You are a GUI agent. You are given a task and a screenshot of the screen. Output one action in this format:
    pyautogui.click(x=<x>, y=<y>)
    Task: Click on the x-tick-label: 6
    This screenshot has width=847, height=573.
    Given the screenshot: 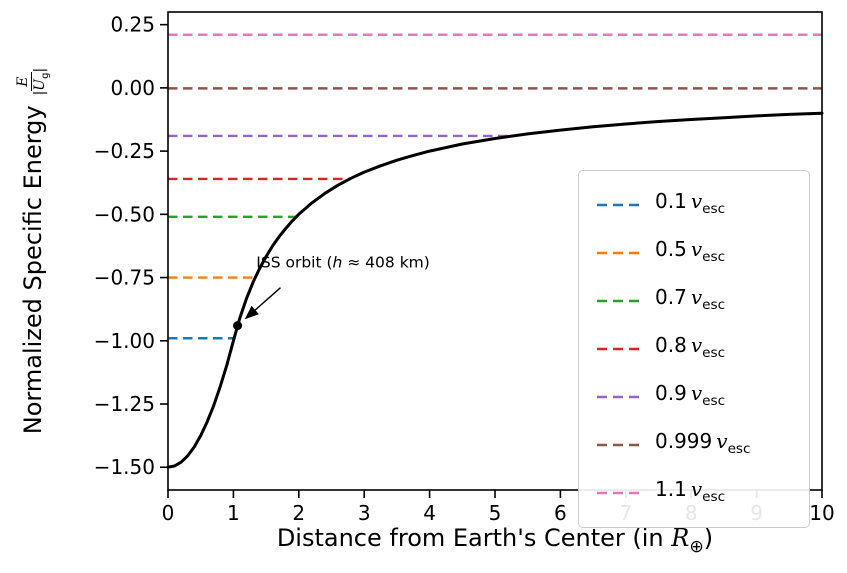 What is the action you would take?
    pyautogui.click(x=560, y=513)
    